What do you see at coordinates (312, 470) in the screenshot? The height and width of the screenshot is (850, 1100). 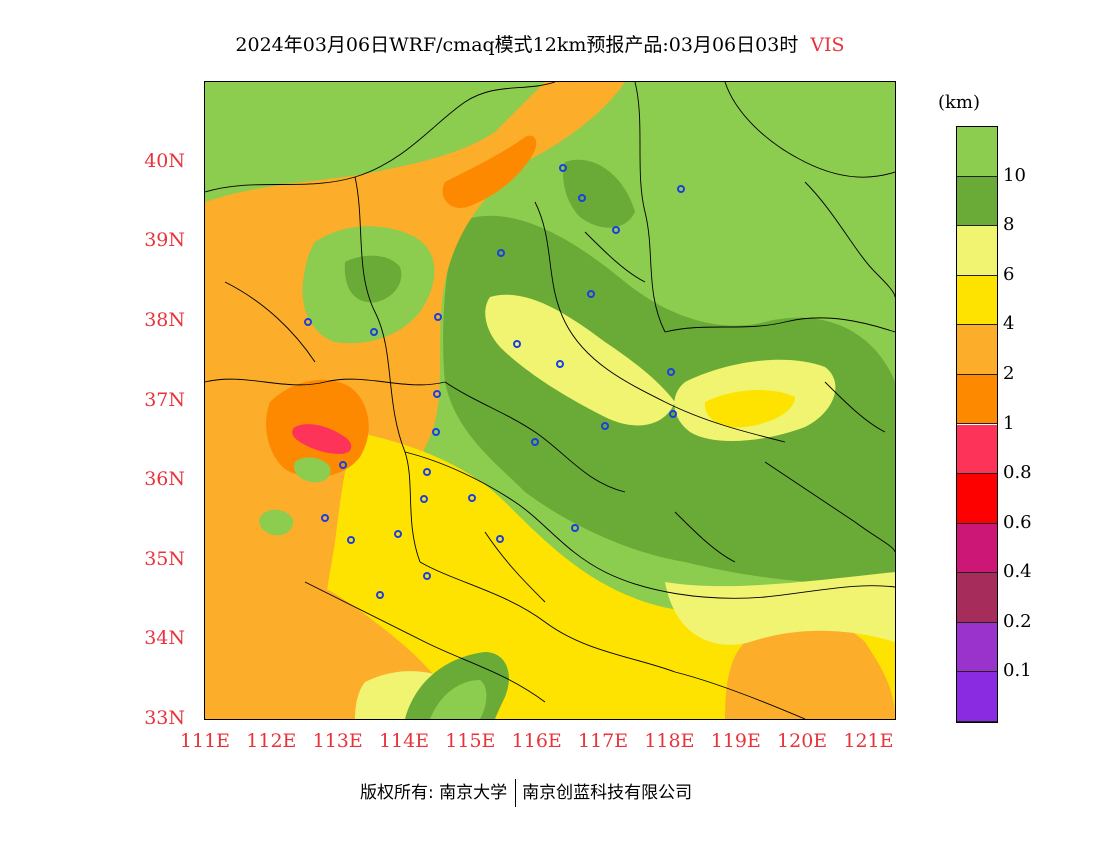 I see `vis-zone-10km-island-west` at bounding box center [312, 470].